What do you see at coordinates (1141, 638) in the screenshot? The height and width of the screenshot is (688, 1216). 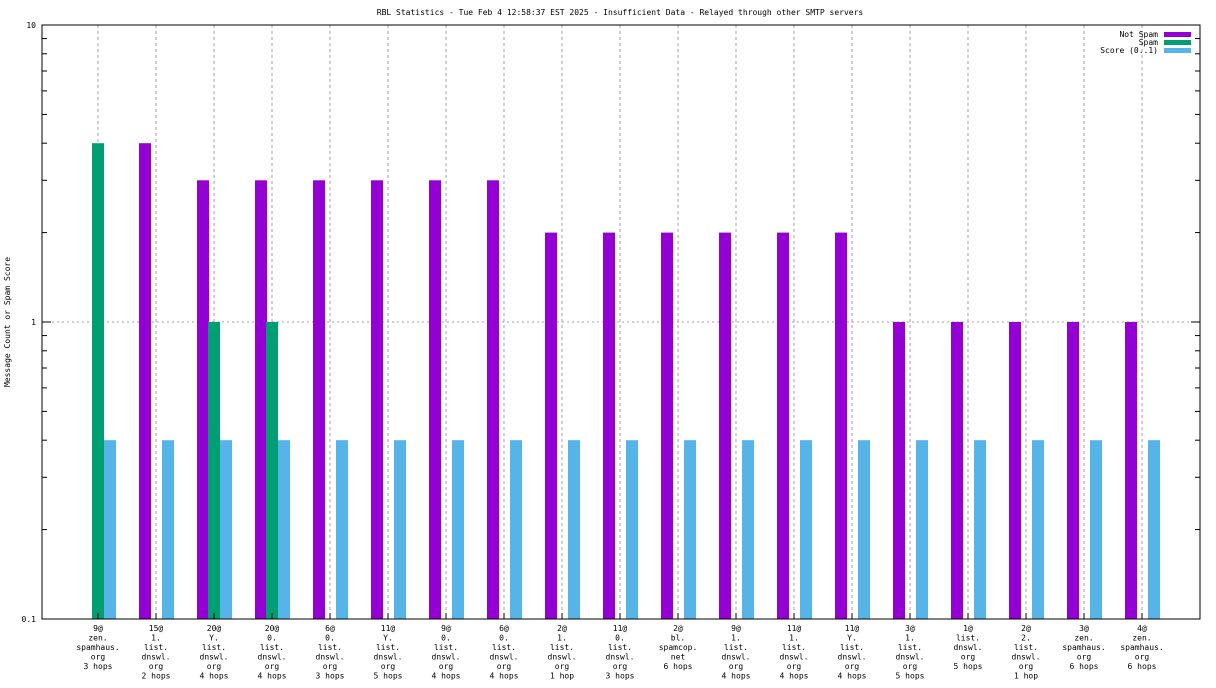 I see `x-tick-label-line: zen.` at bounding box center [1141, 638].